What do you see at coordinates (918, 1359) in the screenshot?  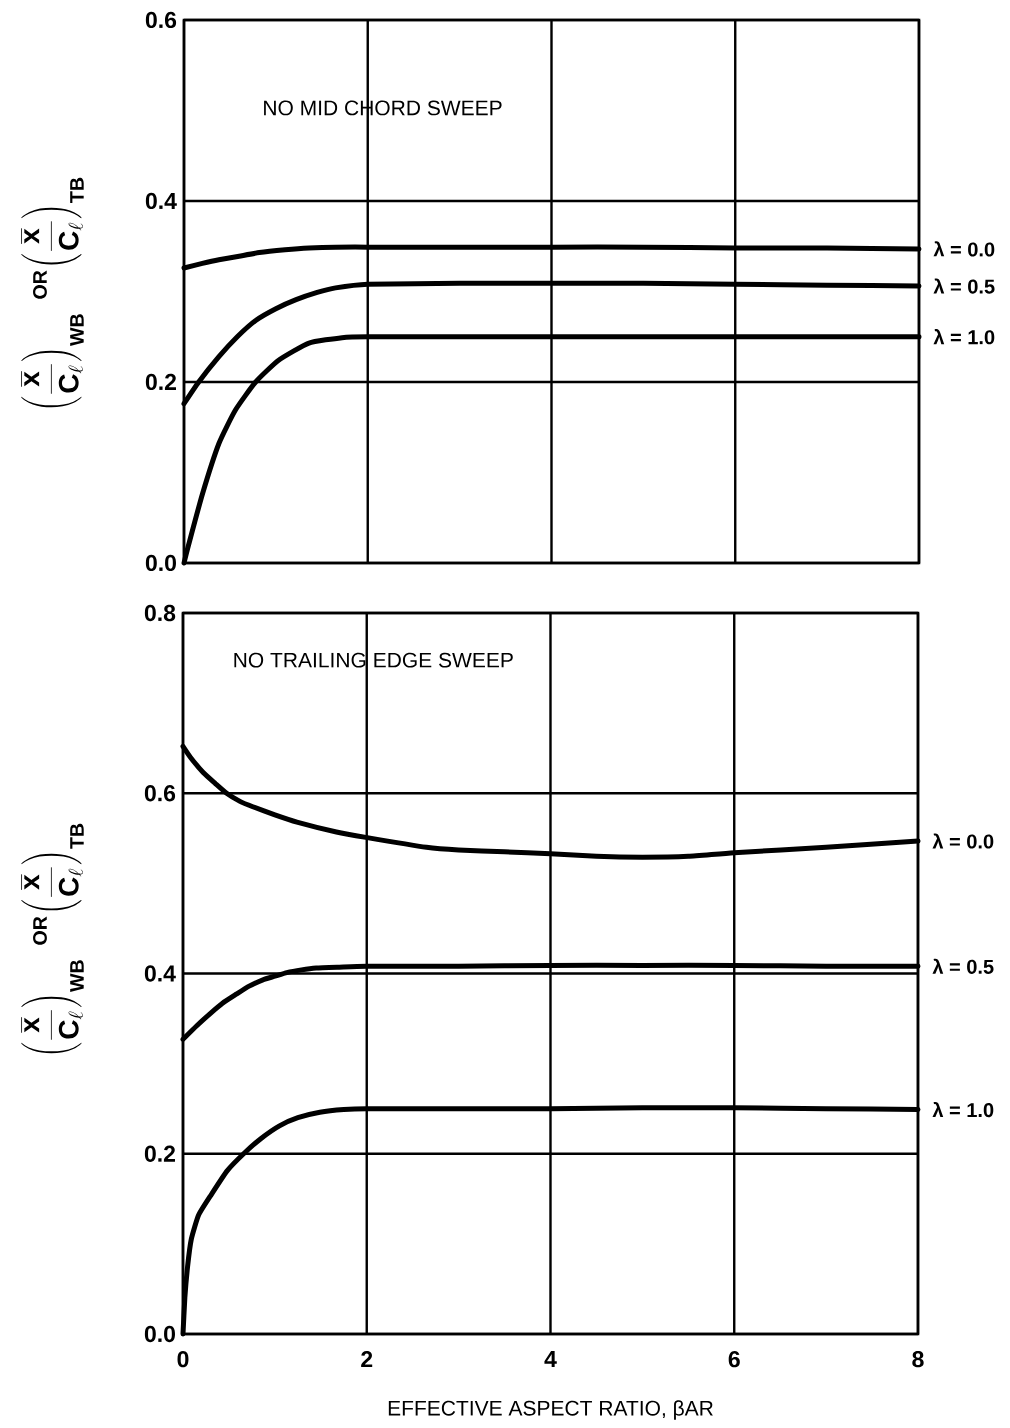 I see `x-tick-label: 8` at bounding box center [918, 1359].